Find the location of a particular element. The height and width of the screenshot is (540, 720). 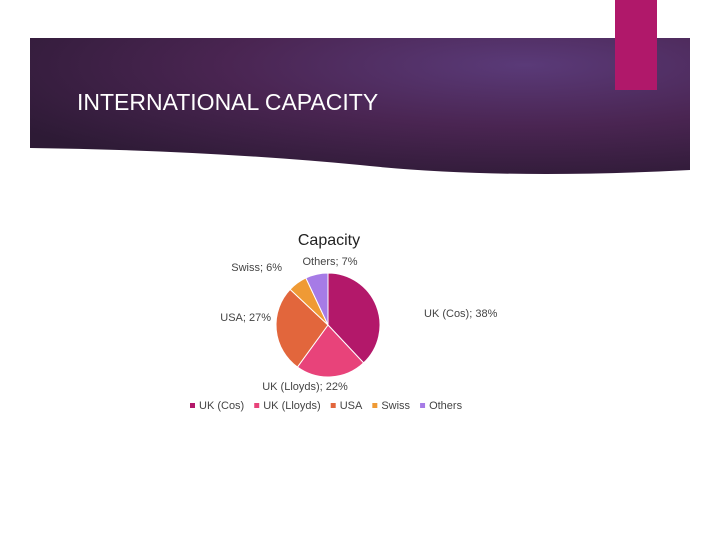

chart-title: Capacity is located at coordinates (329, 240).